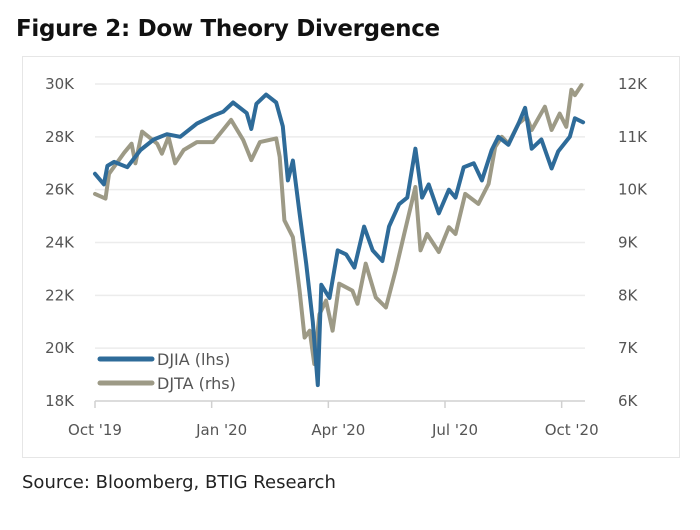  I want to click on right-y-tick-label: 8K, so click(628, 295).